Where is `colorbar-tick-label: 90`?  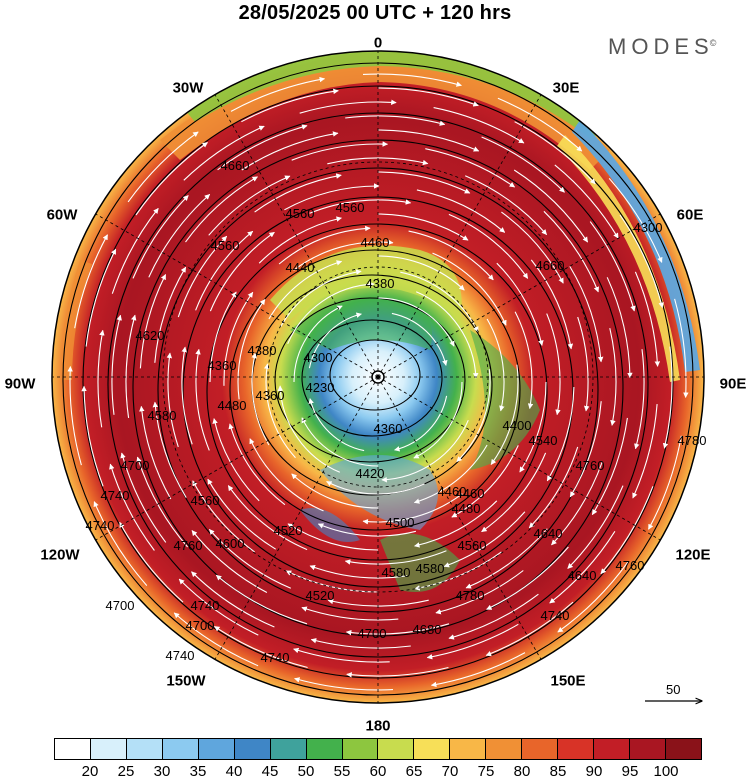 colorbar-tick-label: 90 is located at coordinates (594, 771).